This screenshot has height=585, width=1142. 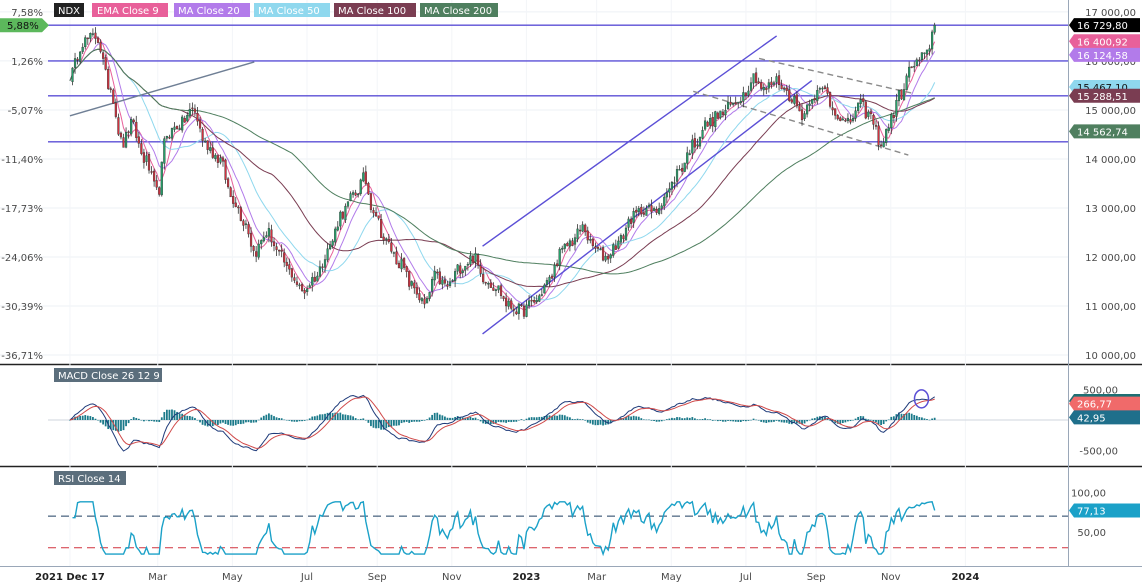 What do you see at coordinates (90, 478) in the screenshot?
I see `rsi-title-box` at bounding box center [90, 478].